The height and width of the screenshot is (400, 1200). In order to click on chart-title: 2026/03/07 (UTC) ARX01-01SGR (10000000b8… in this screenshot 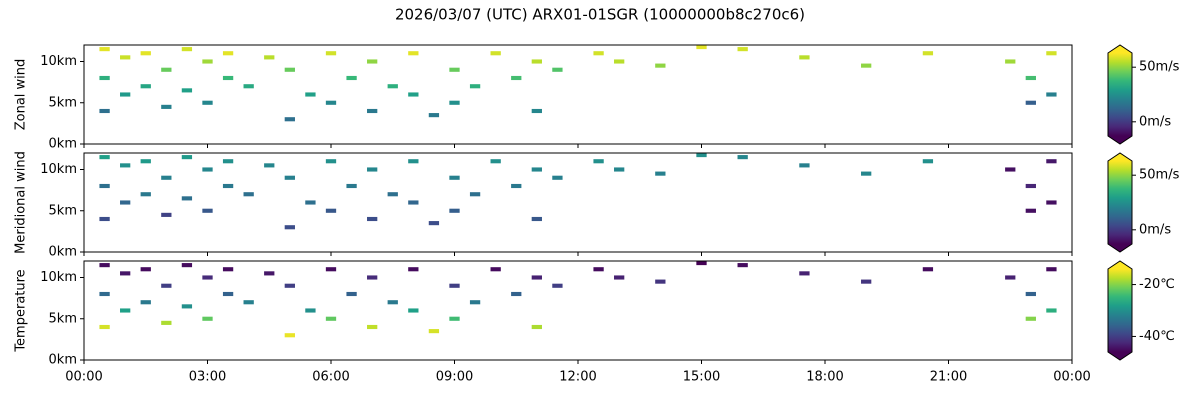, I will do `click(600, 15)`.